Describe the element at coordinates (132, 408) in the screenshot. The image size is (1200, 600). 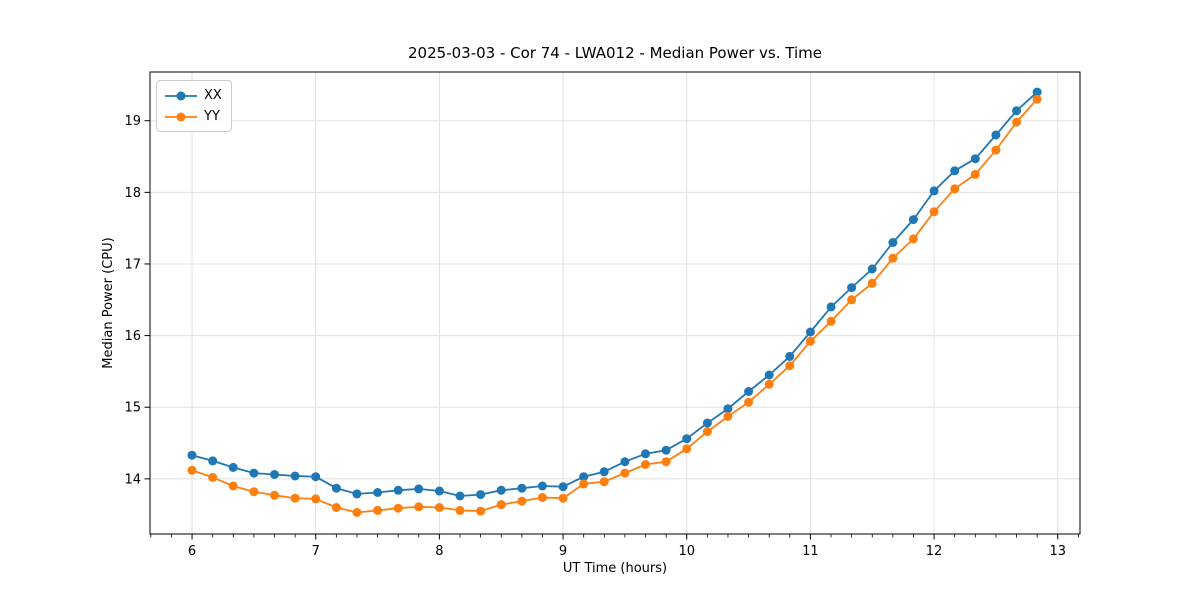
I see `y-tick-label: 15` at that location.